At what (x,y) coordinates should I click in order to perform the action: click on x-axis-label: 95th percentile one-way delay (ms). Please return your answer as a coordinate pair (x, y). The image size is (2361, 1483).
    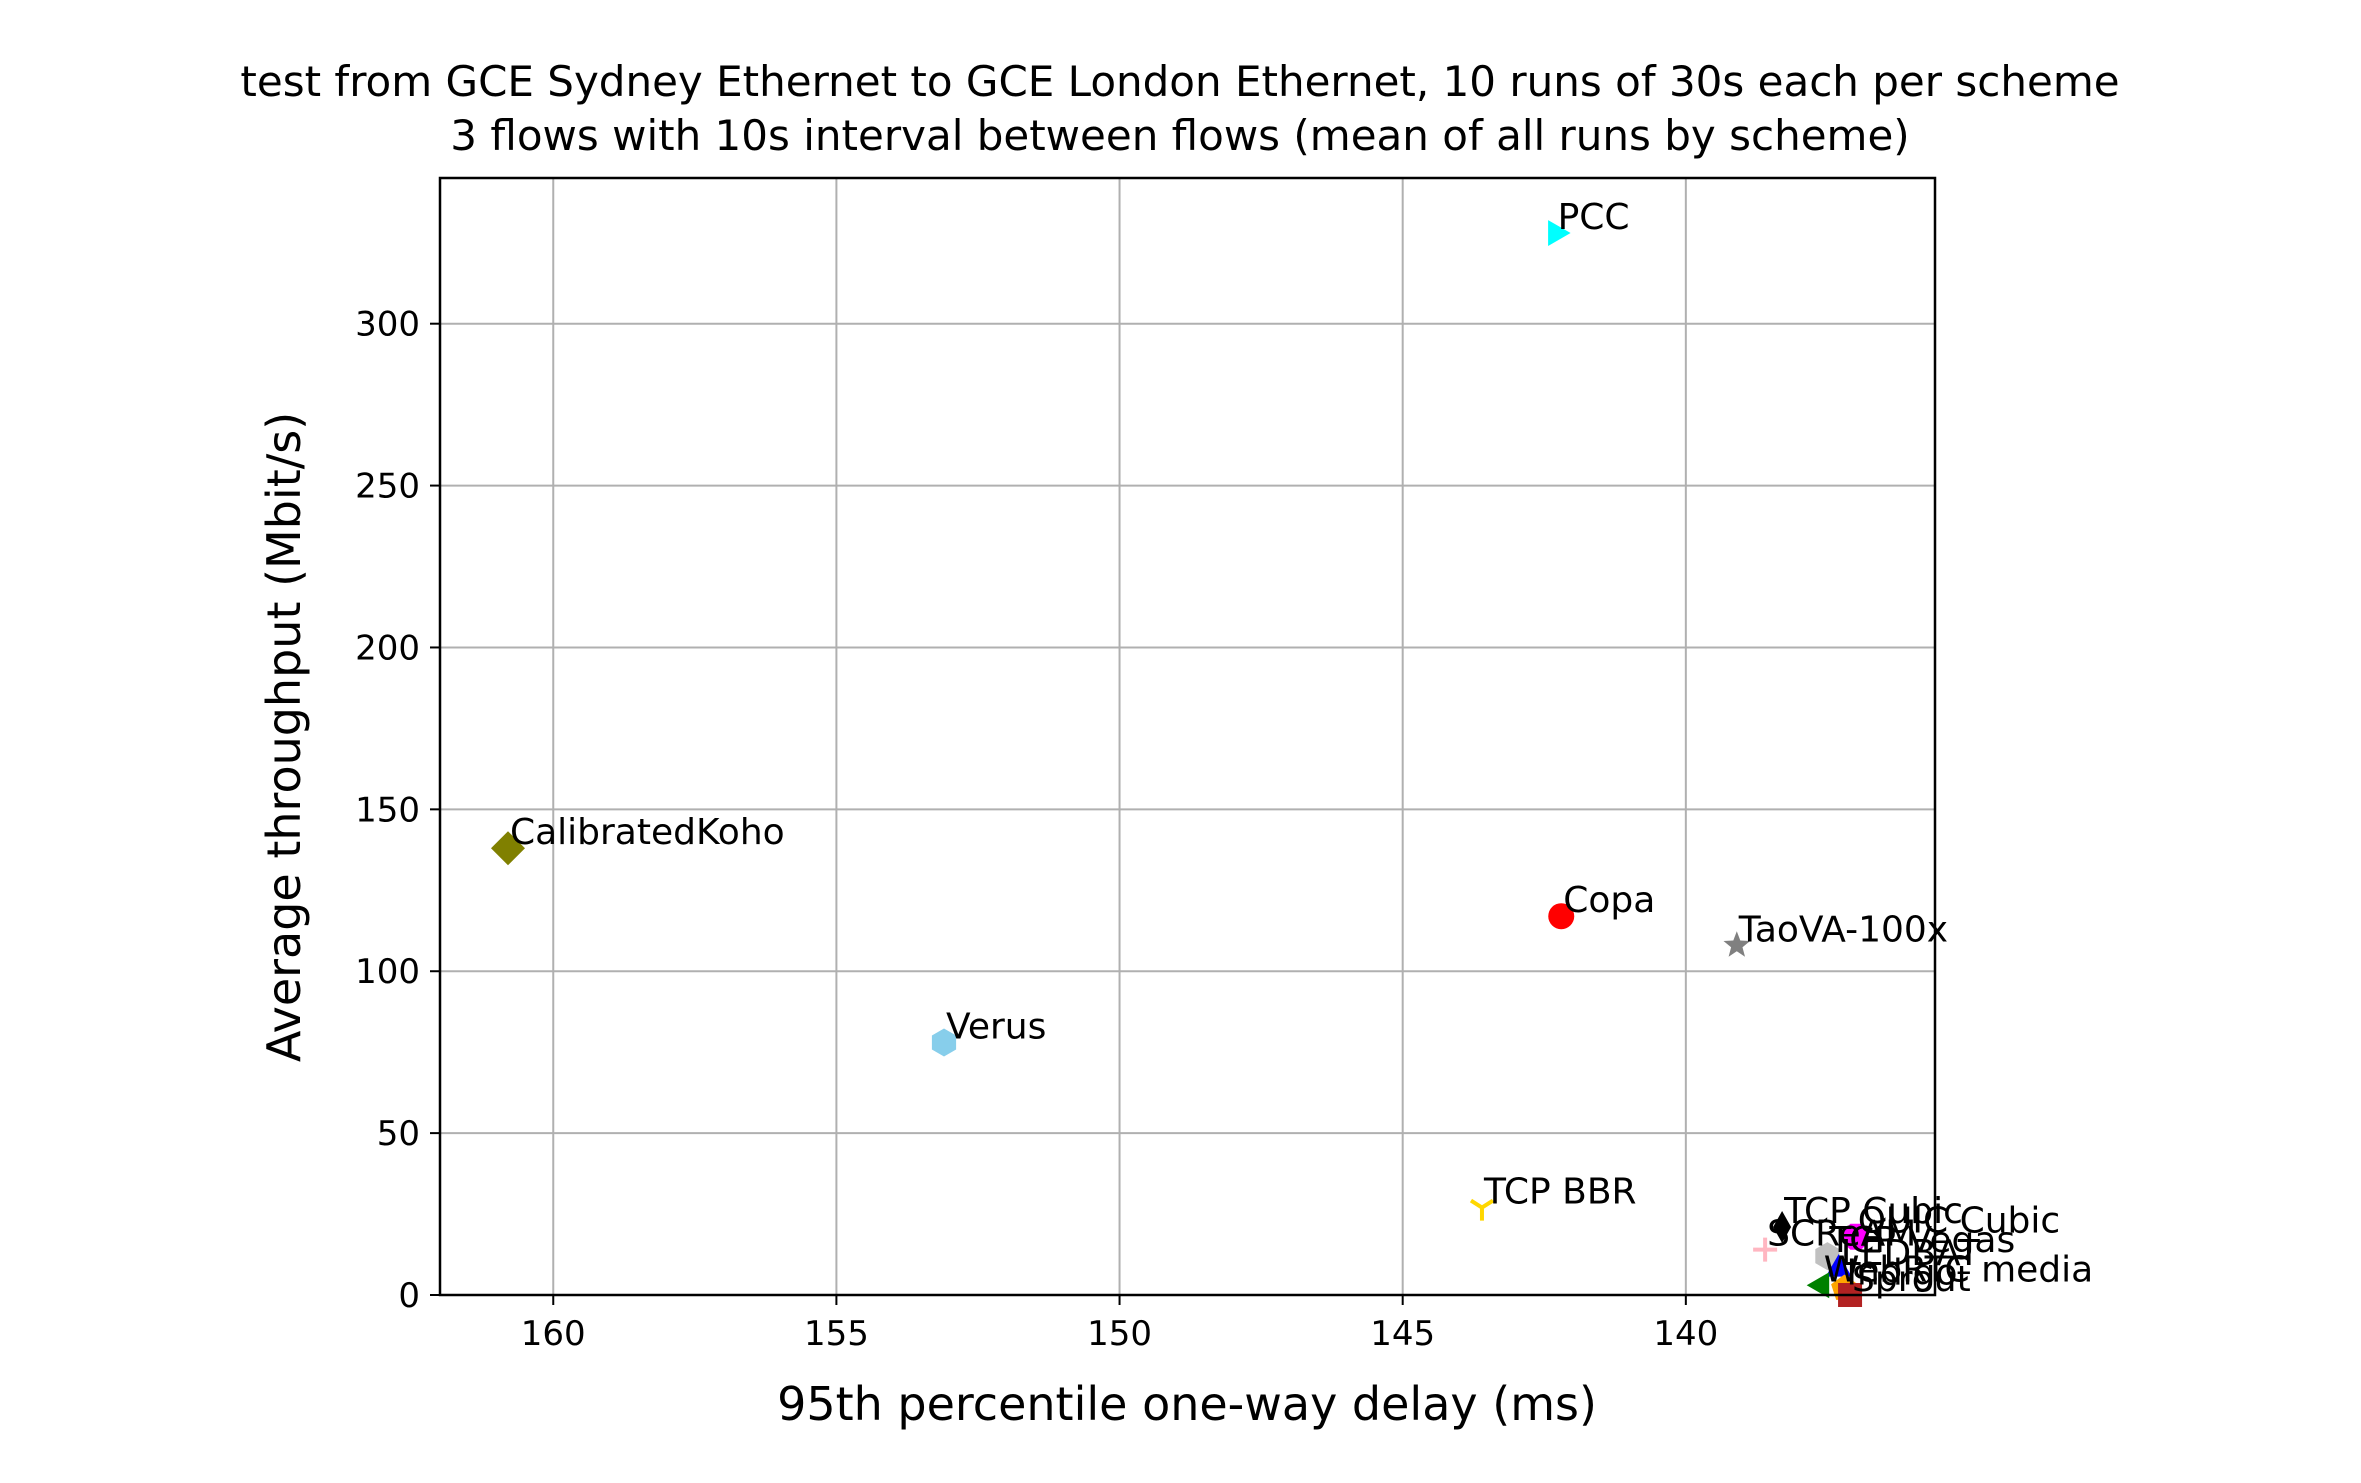
    Looking at the image, I should click on (1187, 1404).